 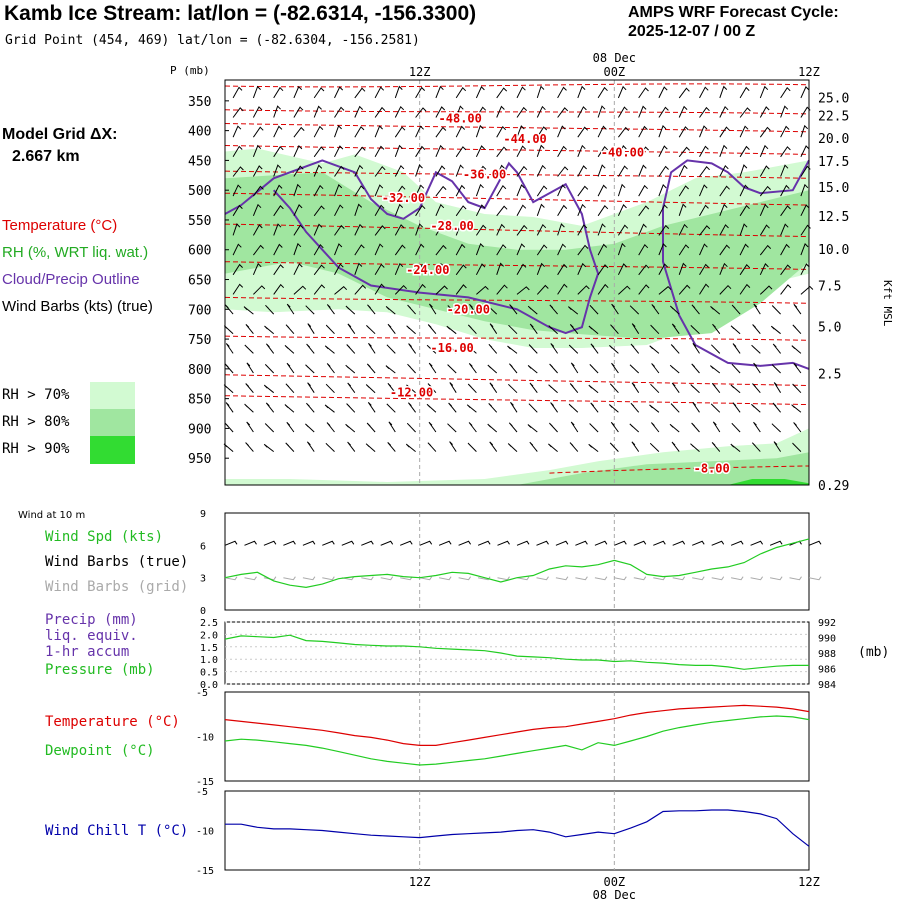 I want to click on time-label-bottom: 12Z, so click(x=809, y=882).